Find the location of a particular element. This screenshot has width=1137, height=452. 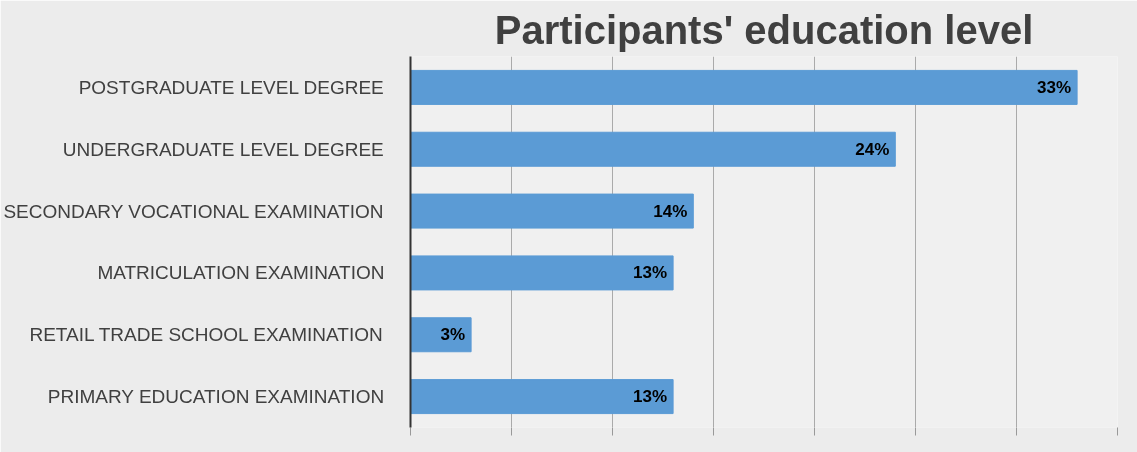

y-tick-label: RETAIL TRADE SCHOOL EXAMINATION is located at coordinates (206, 335).